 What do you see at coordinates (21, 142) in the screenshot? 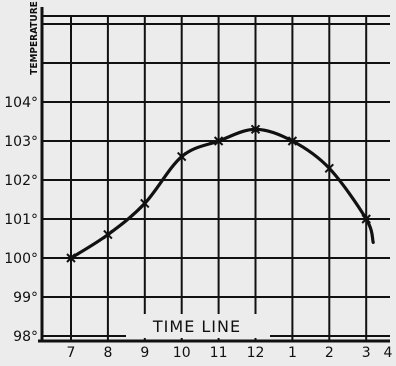
I see `y-tick-label: 103°` at bounding box center [21, 142].